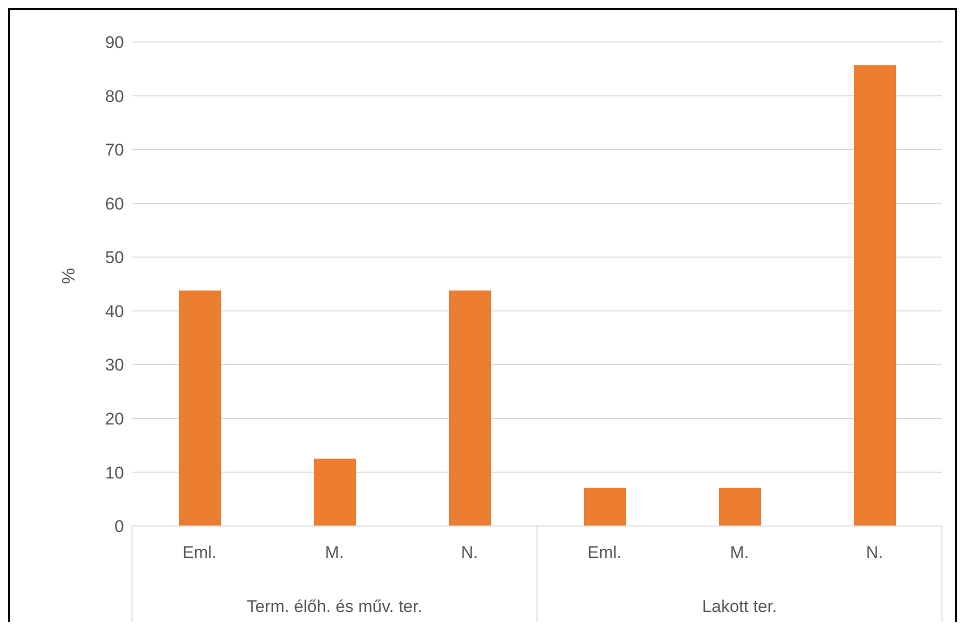  I want to click on y-tick-label: 50, so click(114, 258).